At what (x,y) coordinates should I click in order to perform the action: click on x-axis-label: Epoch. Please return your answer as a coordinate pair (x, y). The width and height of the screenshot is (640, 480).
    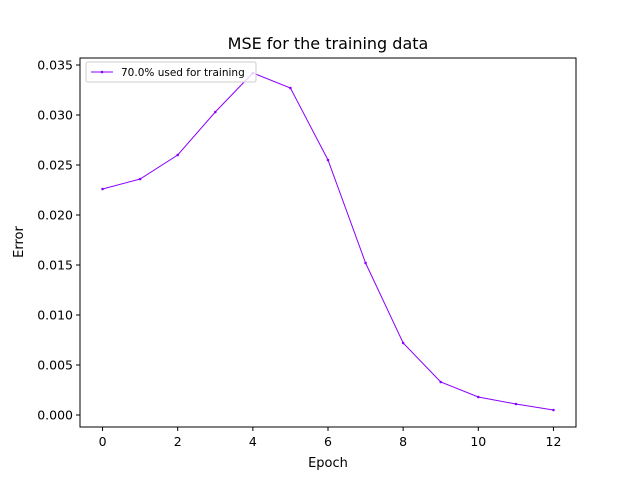
    Looking at the image, I should click on (328, 463).